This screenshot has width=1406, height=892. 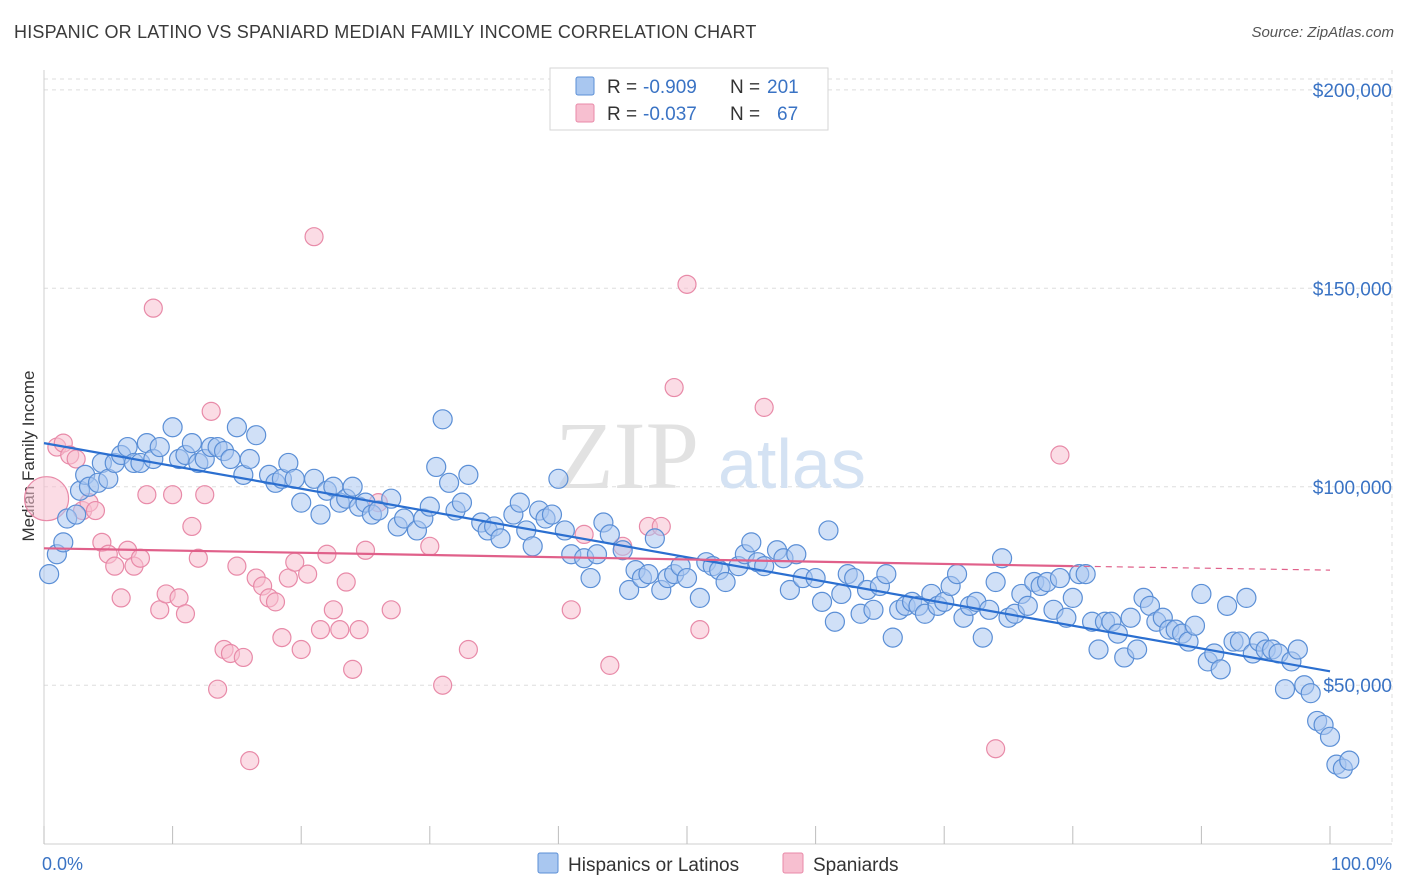 What do you see at coordinates (585, 113) in the screenshot?
I see `legend-swatch-pink` at bounding box center [585, 113].